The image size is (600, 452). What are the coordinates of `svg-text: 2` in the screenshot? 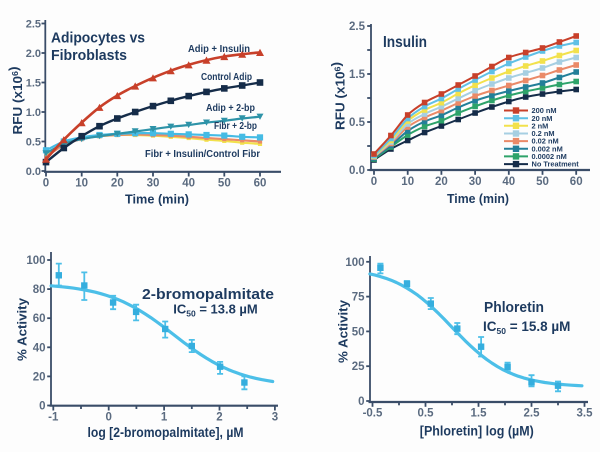 It's located at (219, 418).